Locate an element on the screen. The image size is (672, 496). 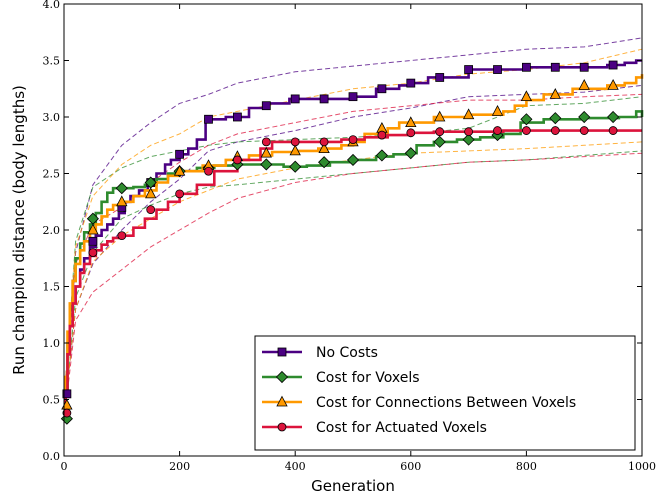
y-tick-label: 0.0 is located at coordinates (52, 456).